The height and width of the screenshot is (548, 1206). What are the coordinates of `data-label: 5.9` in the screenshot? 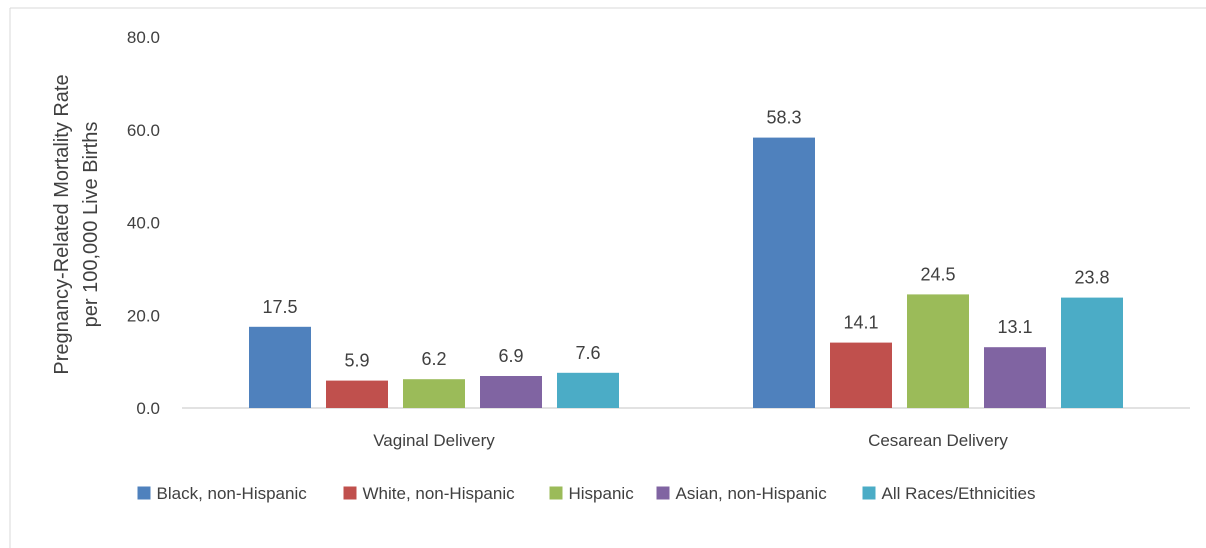 It's located at (356, 361).